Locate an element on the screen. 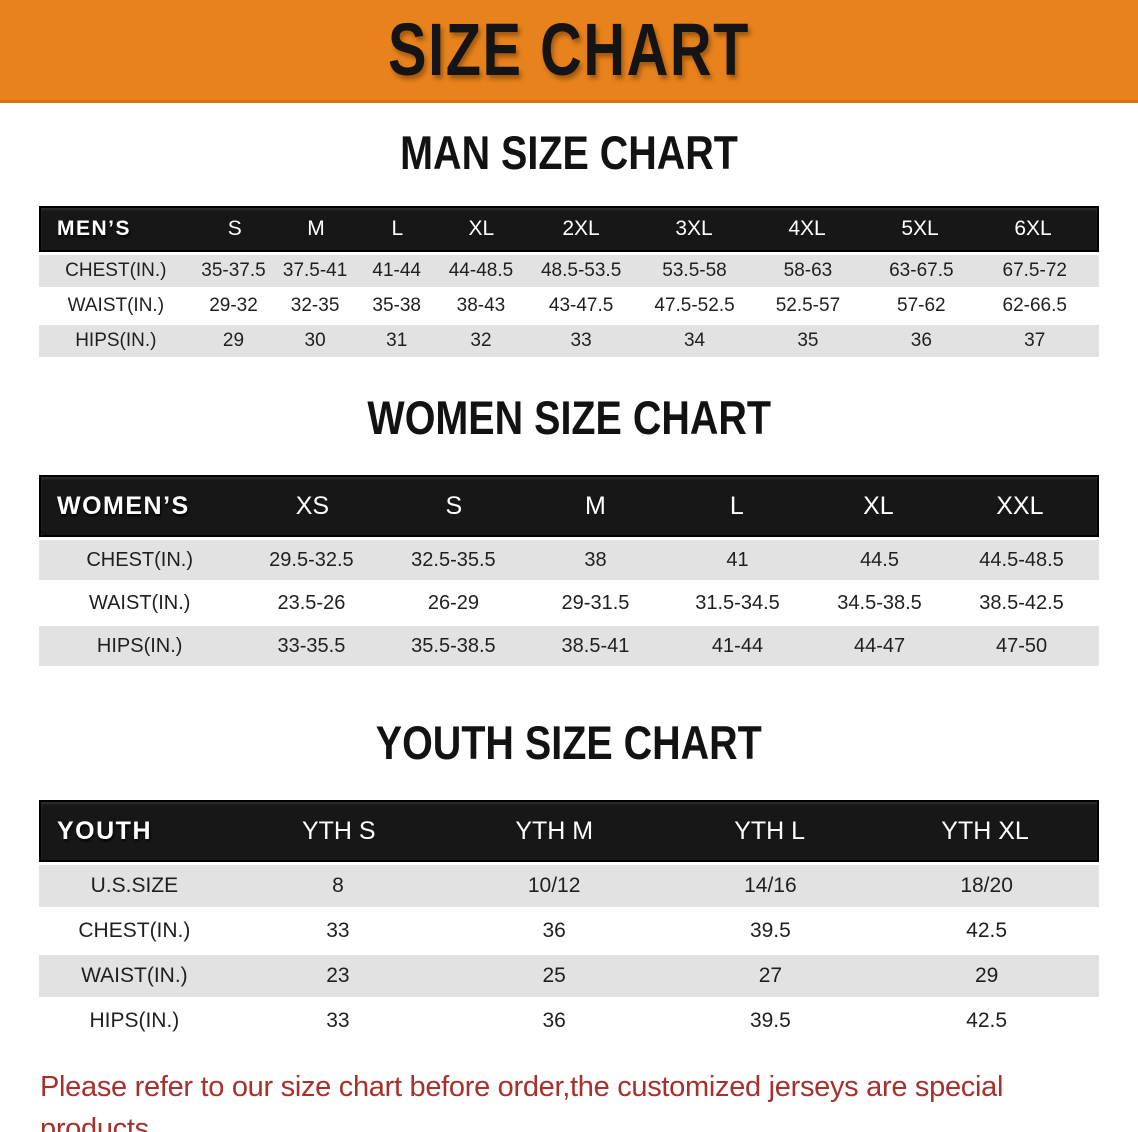  womens-row-label: WAIST(IN.) is located at coordinates (139, 602).